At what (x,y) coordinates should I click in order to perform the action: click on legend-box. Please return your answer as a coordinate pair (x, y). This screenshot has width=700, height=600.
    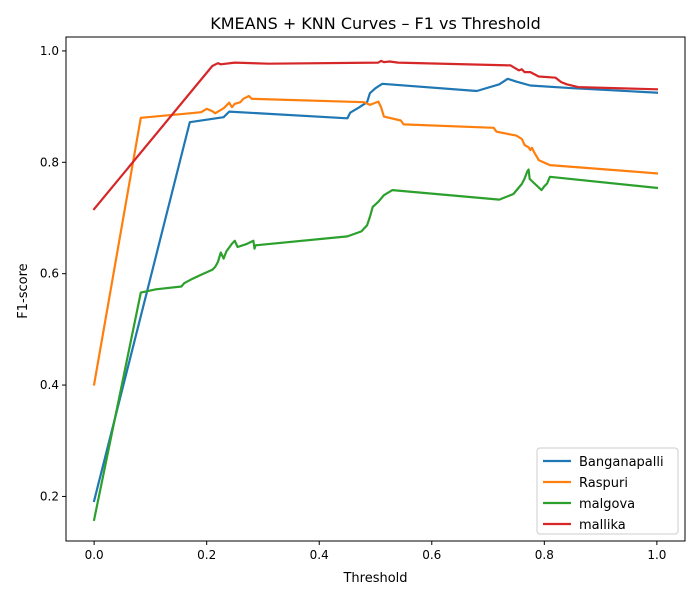
    Looking at the image, I should click on (607, 491).